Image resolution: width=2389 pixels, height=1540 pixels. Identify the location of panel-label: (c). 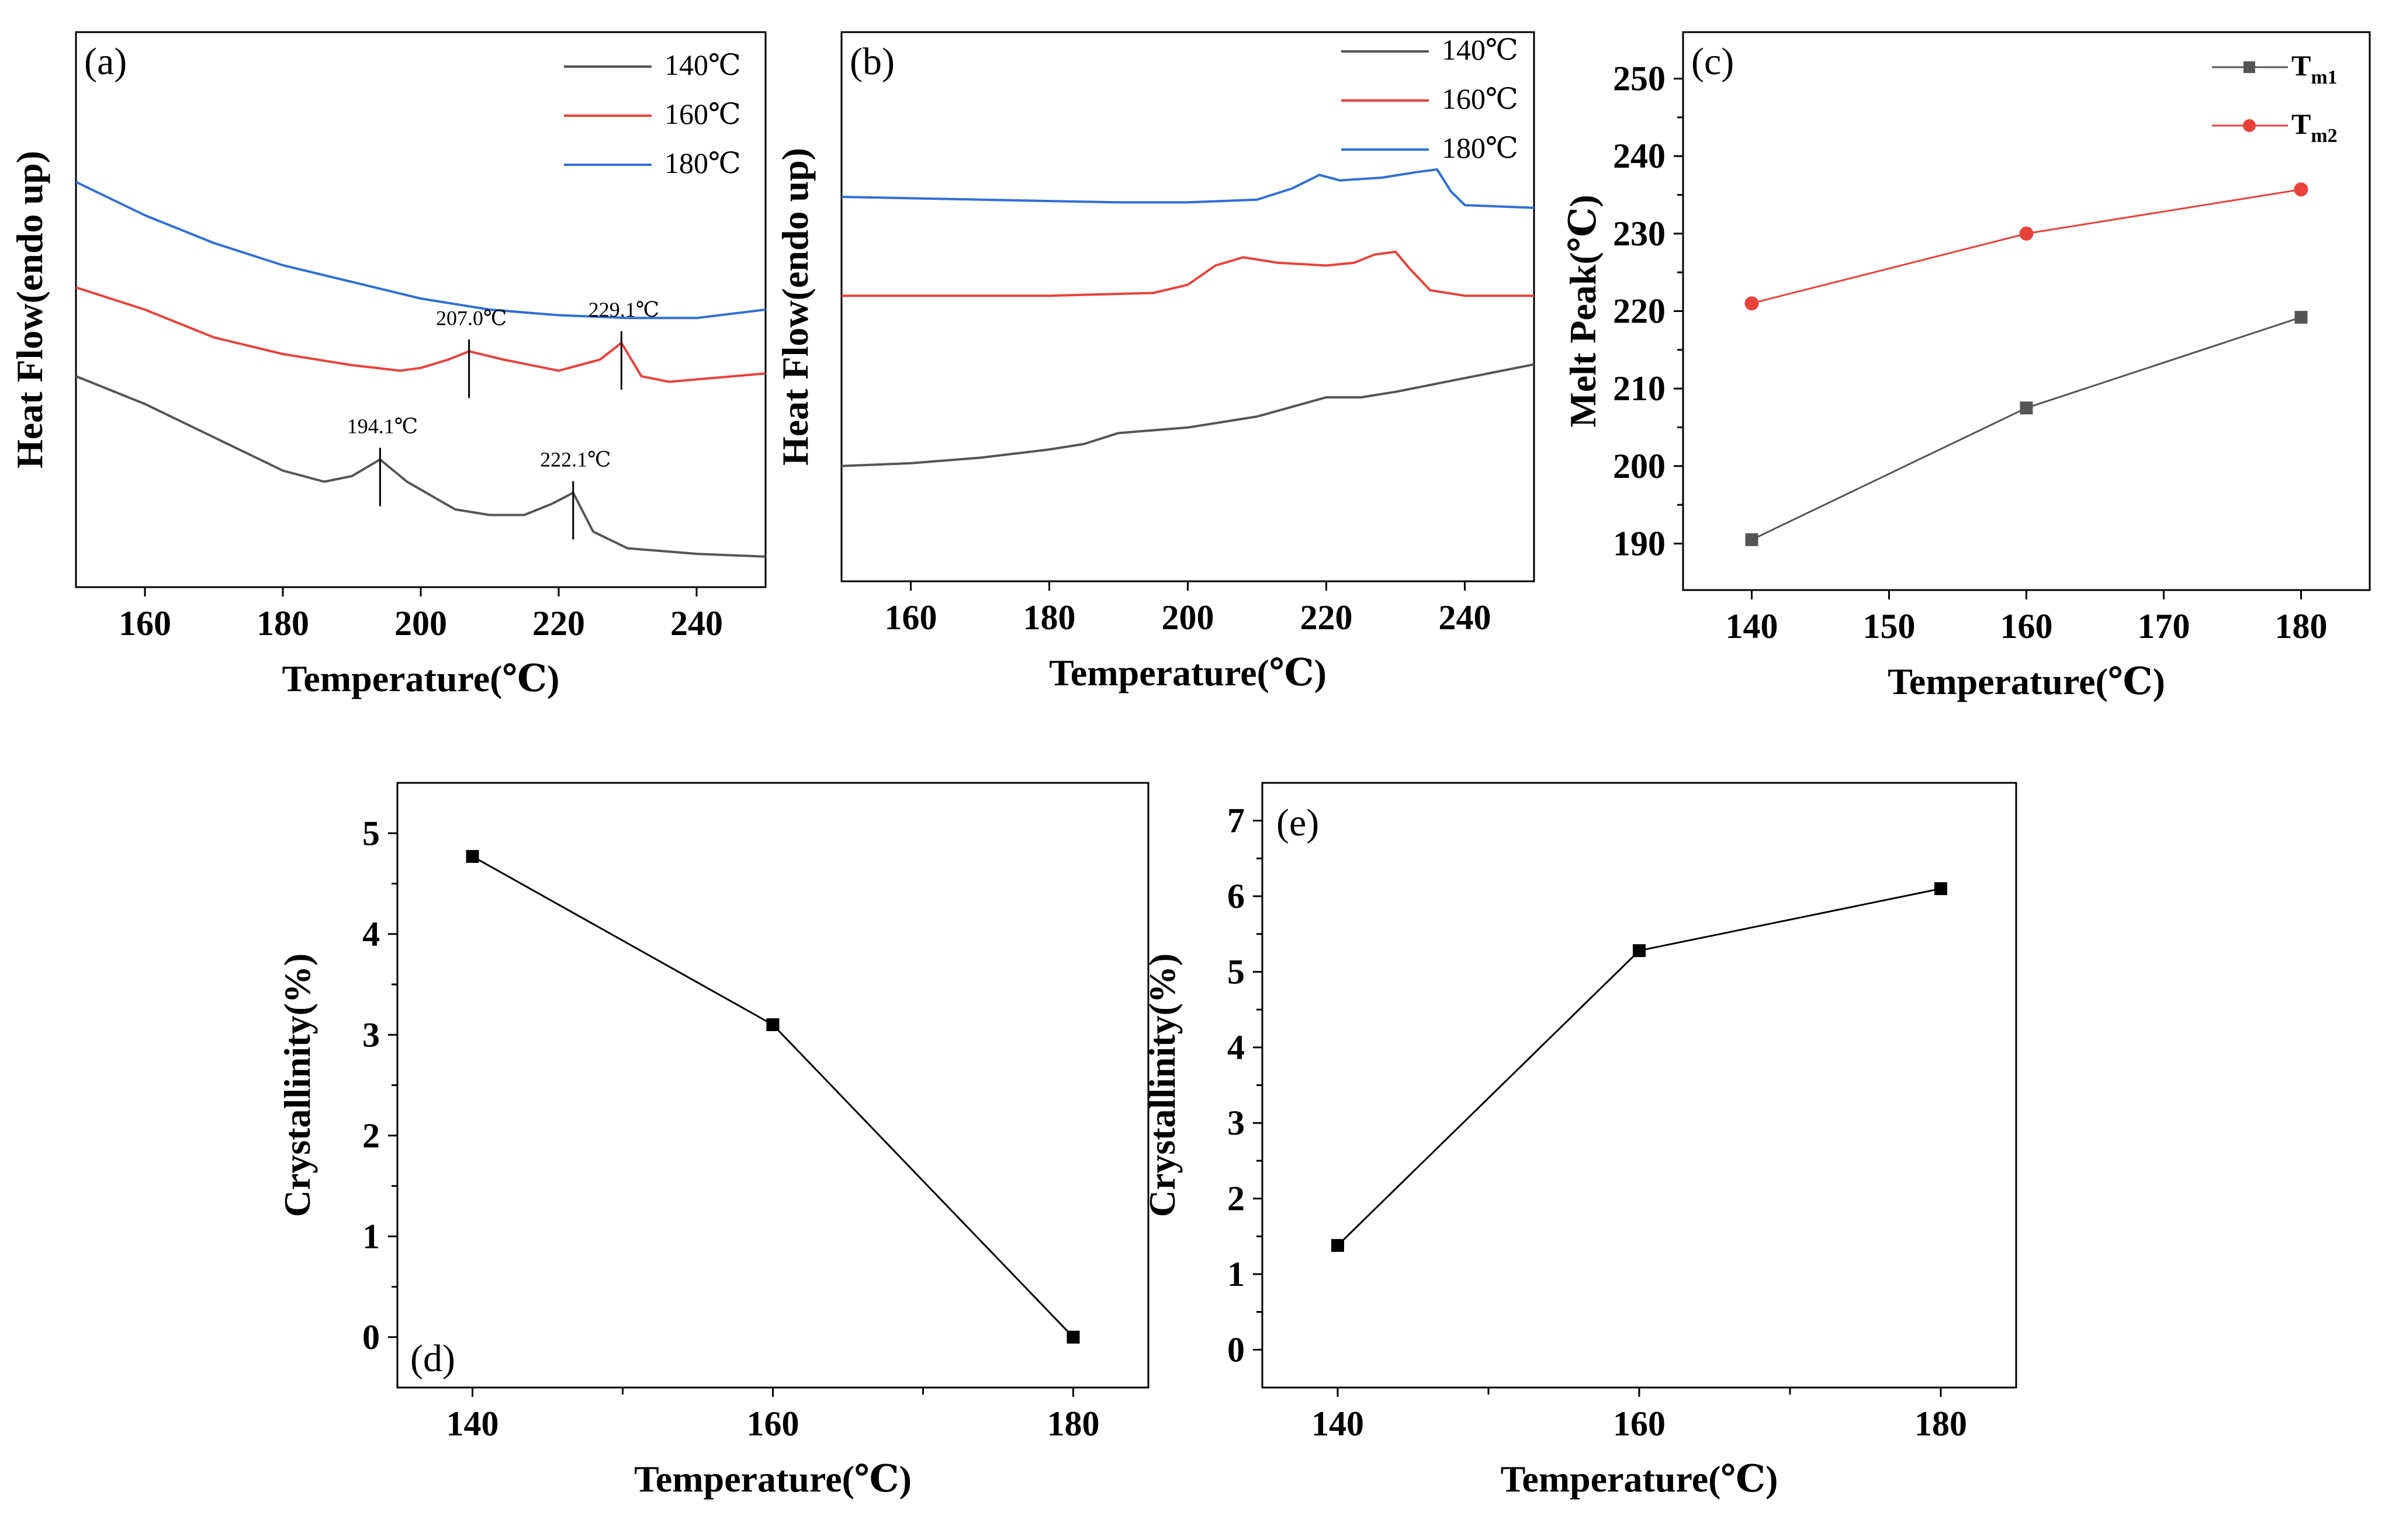
(1712, 61).